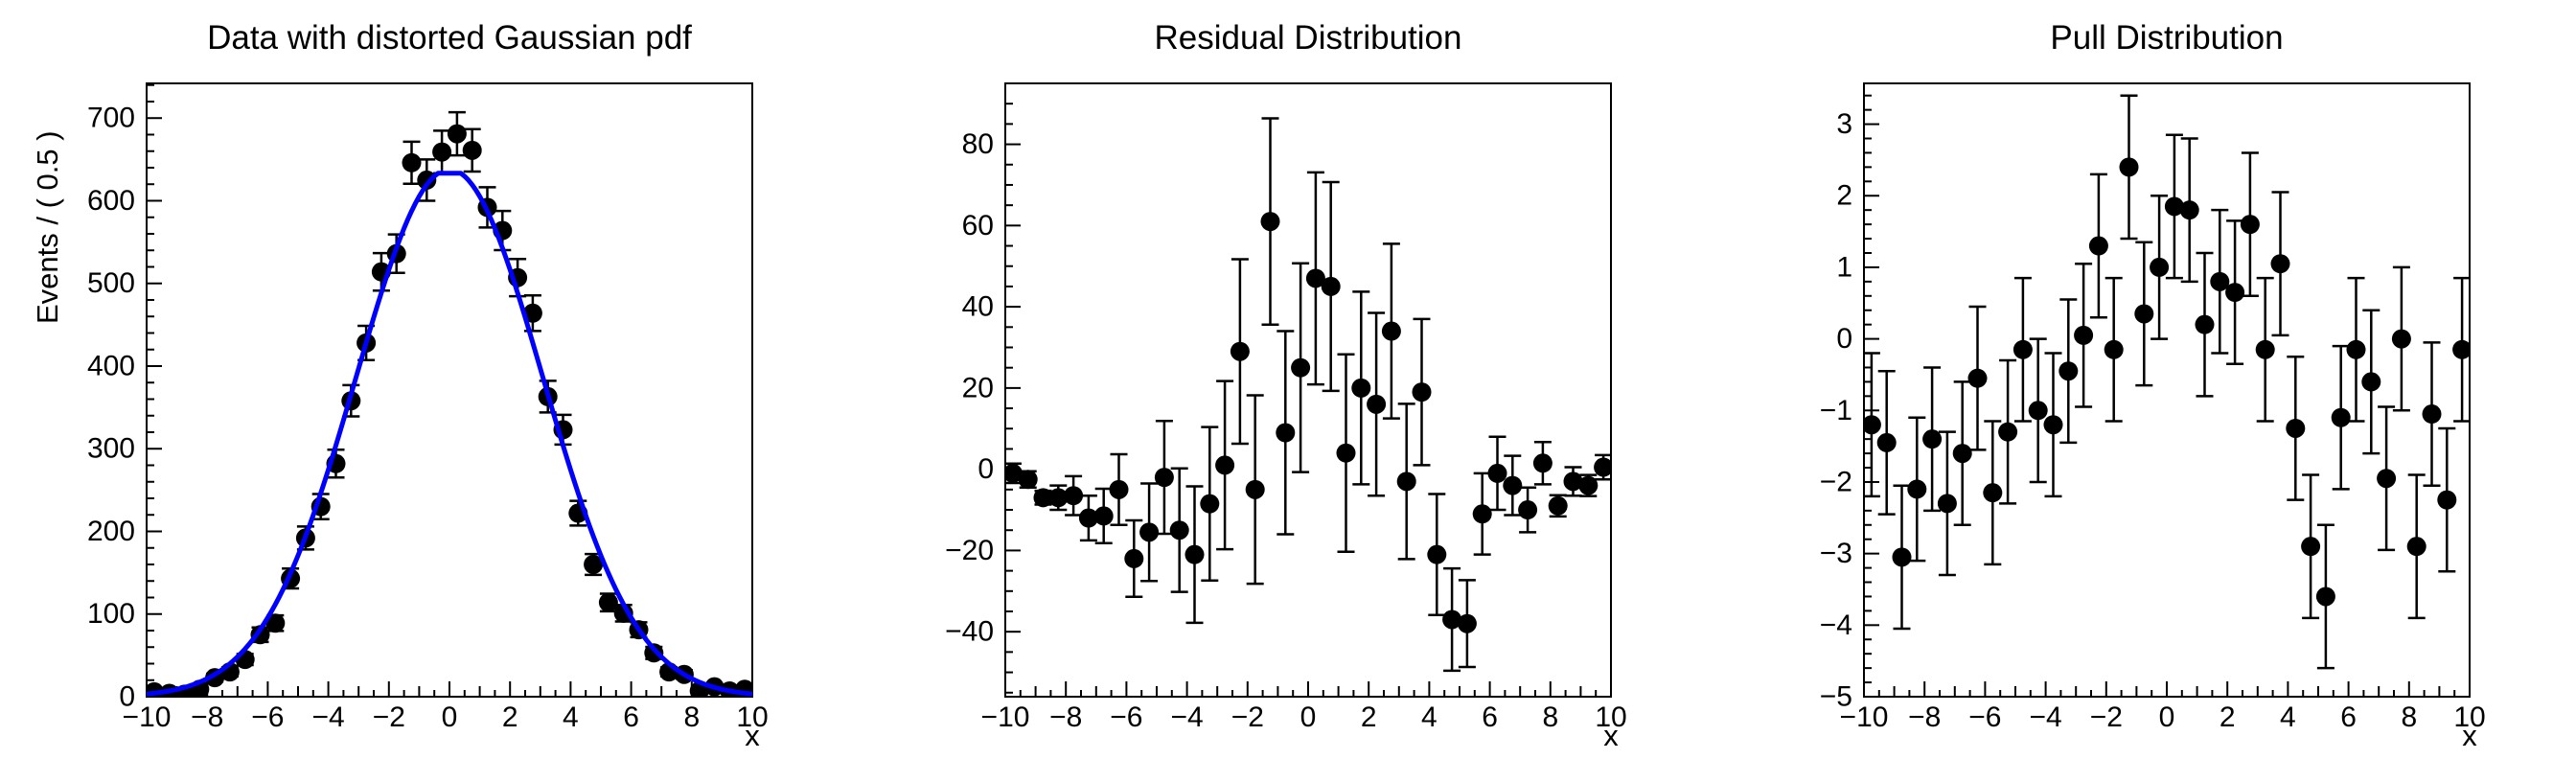  Describe the element at coordinates (2469, 735) in the screenshot. I see `x-axis-title-pull: x` at that location.